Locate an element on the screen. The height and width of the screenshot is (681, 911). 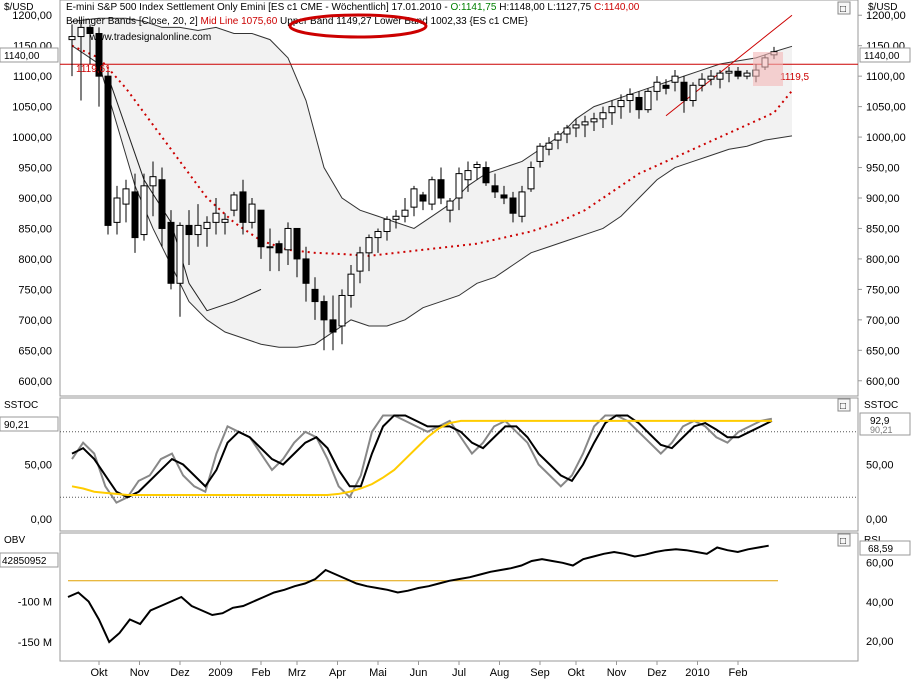
x-tick-label: Apr is located at coordinates (337, 673).